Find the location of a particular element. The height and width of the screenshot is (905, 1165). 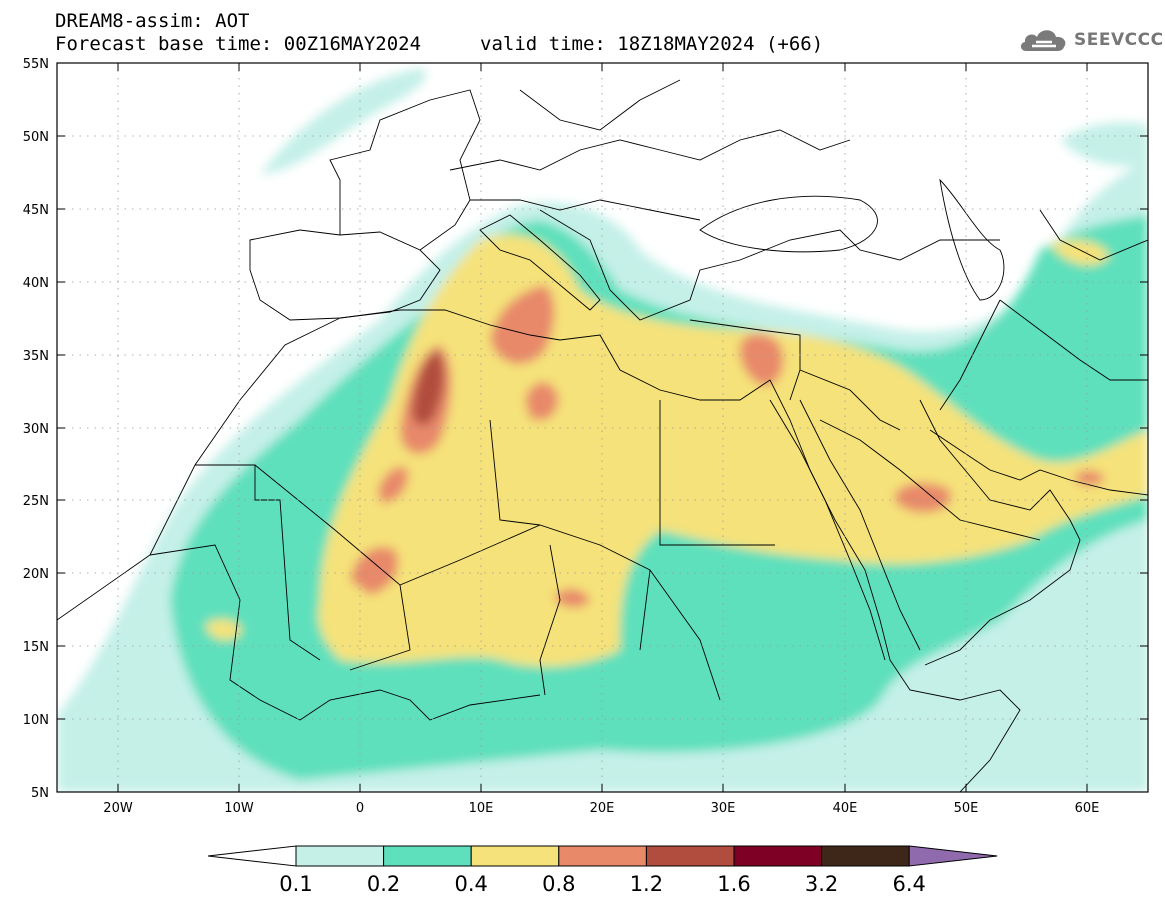

colorbar: 0.1 0.2 0.4 0.8 1.2 1.6 3.2 6.4 is located at coordinates (602, 870).